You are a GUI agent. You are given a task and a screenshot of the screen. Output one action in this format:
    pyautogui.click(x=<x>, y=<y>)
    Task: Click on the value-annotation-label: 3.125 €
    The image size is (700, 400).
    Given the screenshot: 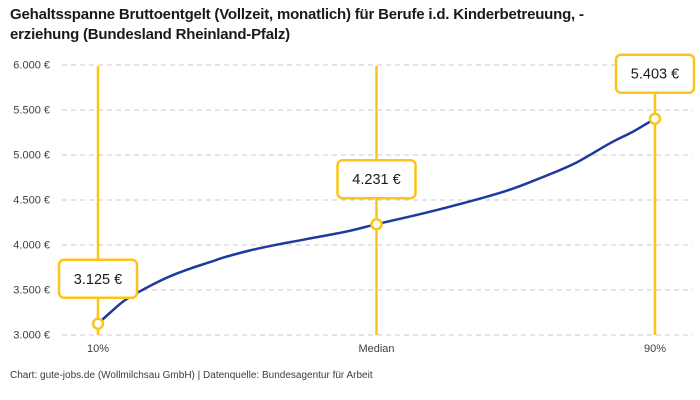 What is the action you would take?
    pyautogui.click(x=98, y=280)
    